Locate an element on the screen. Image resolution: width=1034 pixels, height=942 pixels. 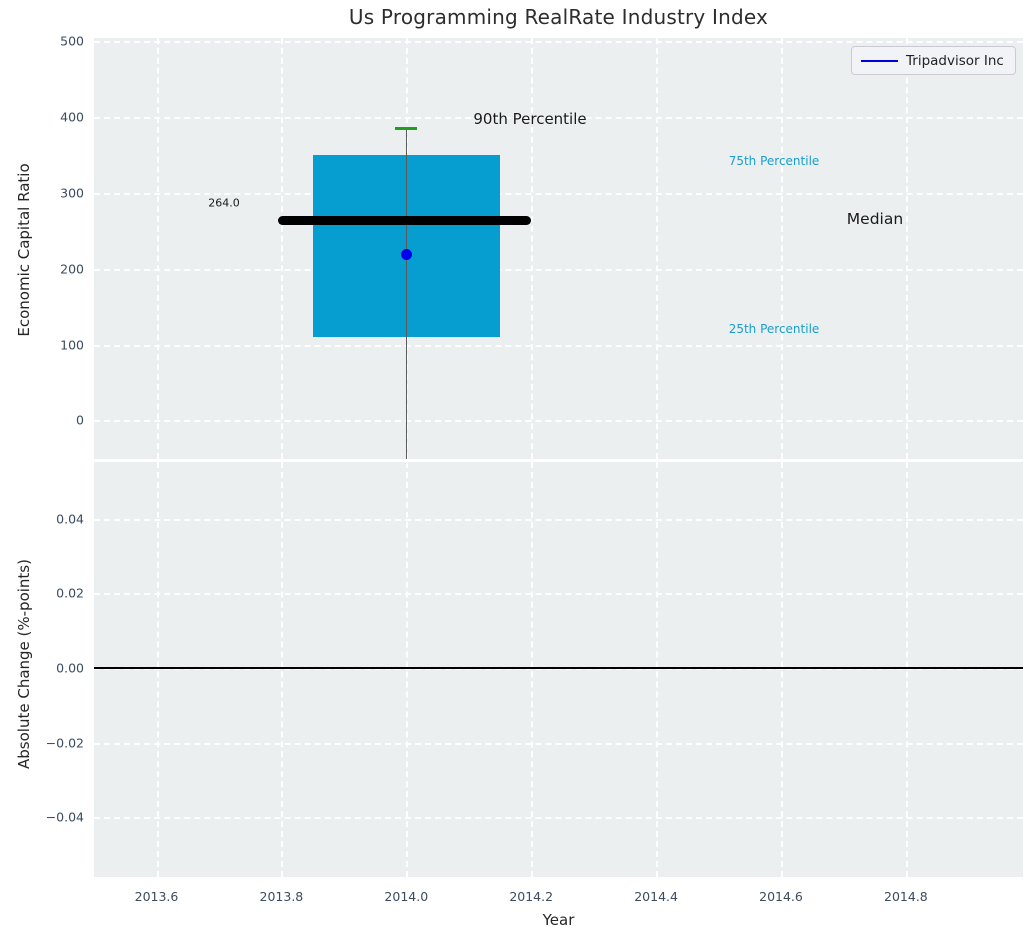
ytick-label-bottom: −0.02 is located at coordinates (64, 743).